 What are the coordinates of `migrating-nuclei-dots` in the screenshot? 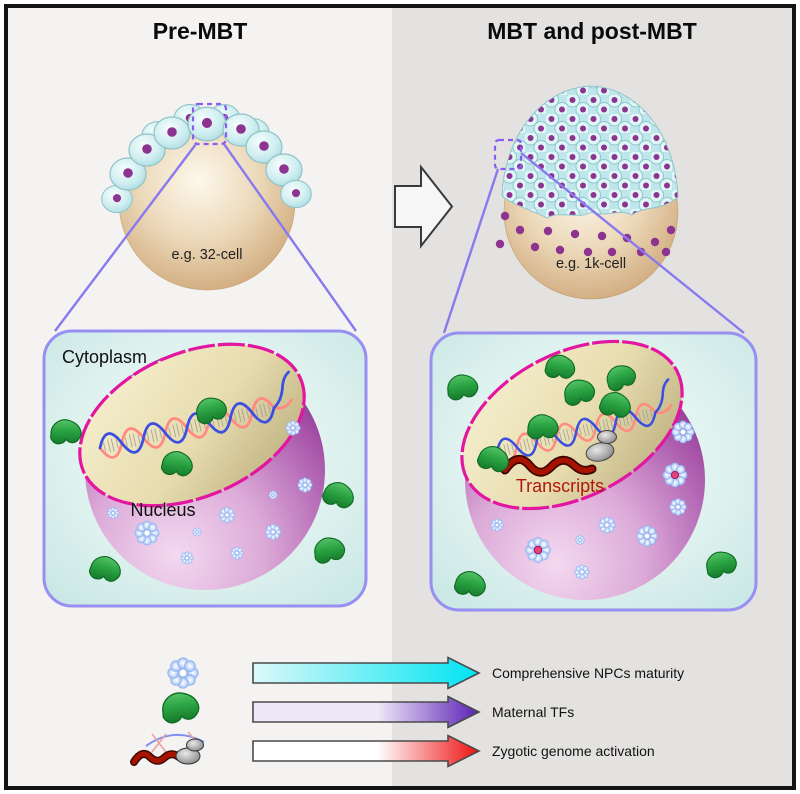 It's located at (585, 234).